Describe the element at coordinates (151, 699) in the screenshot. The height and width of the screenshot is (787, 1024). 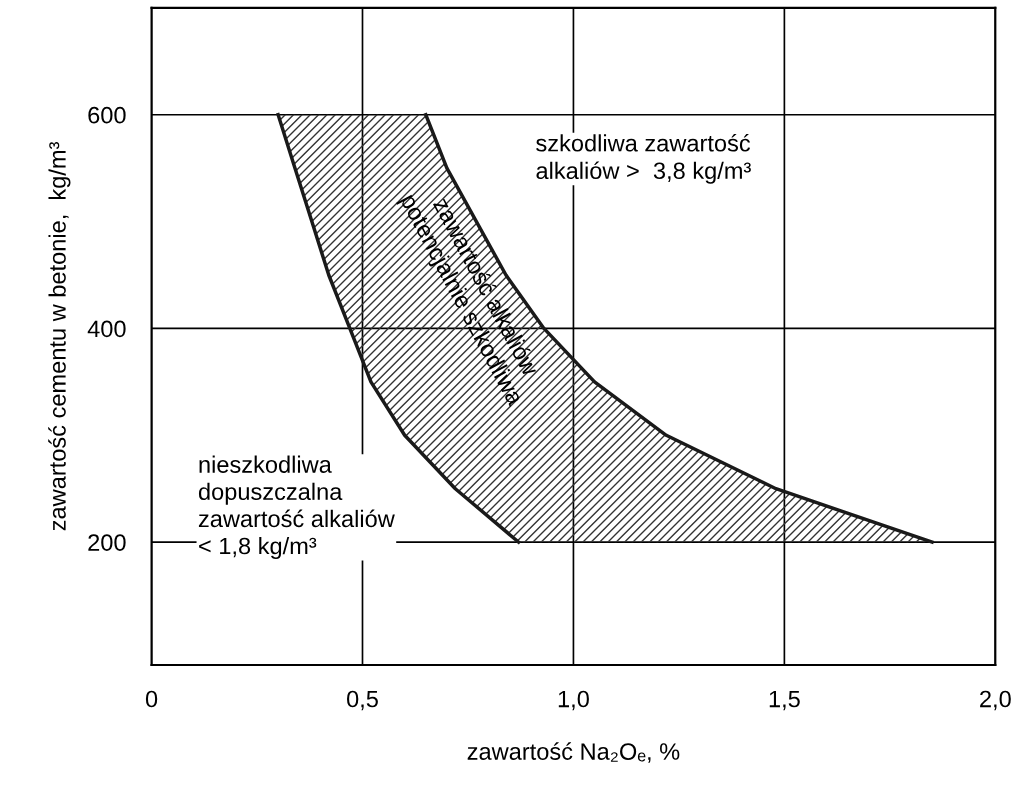
I see `x-tick-label: 0` at that location.